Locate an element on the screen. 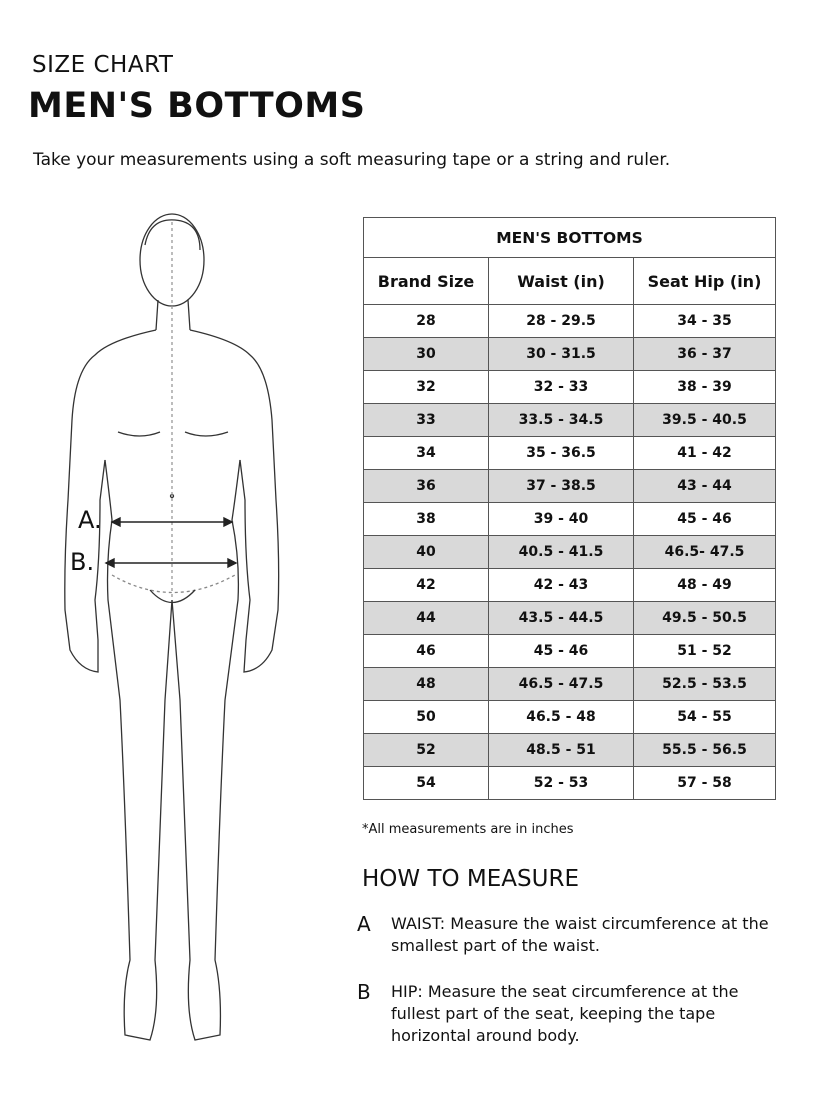 The height and width of the screenshot is (1104, 828). cell-waist: 40.5 - 41.5 is located at coordinates (561, 552).